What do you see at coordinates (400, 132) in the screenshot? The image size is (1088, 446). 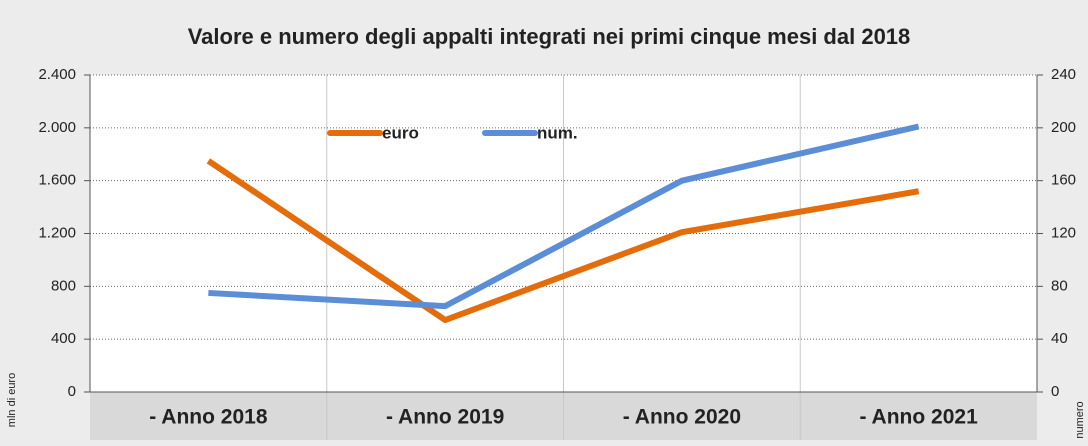 I see `legend-label: euro` at bounding box center [400, 132].